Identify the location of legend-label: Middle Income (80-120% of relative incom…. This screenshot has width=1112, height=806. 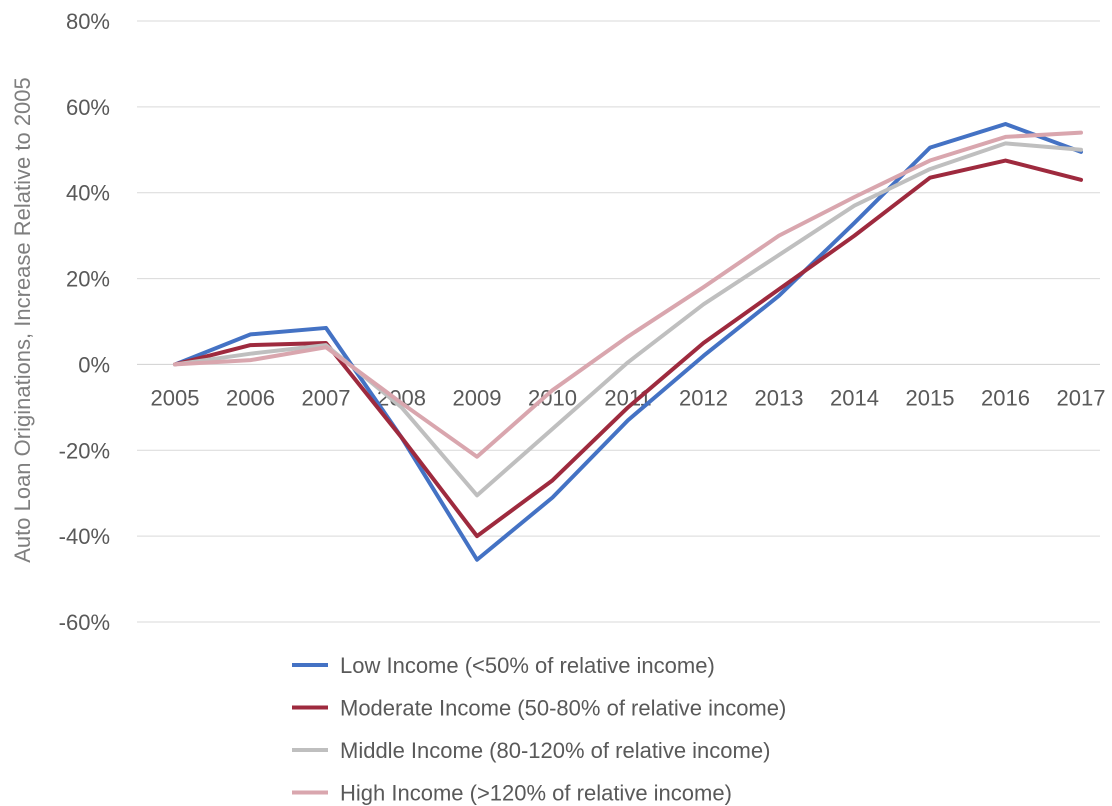
(555, 750).